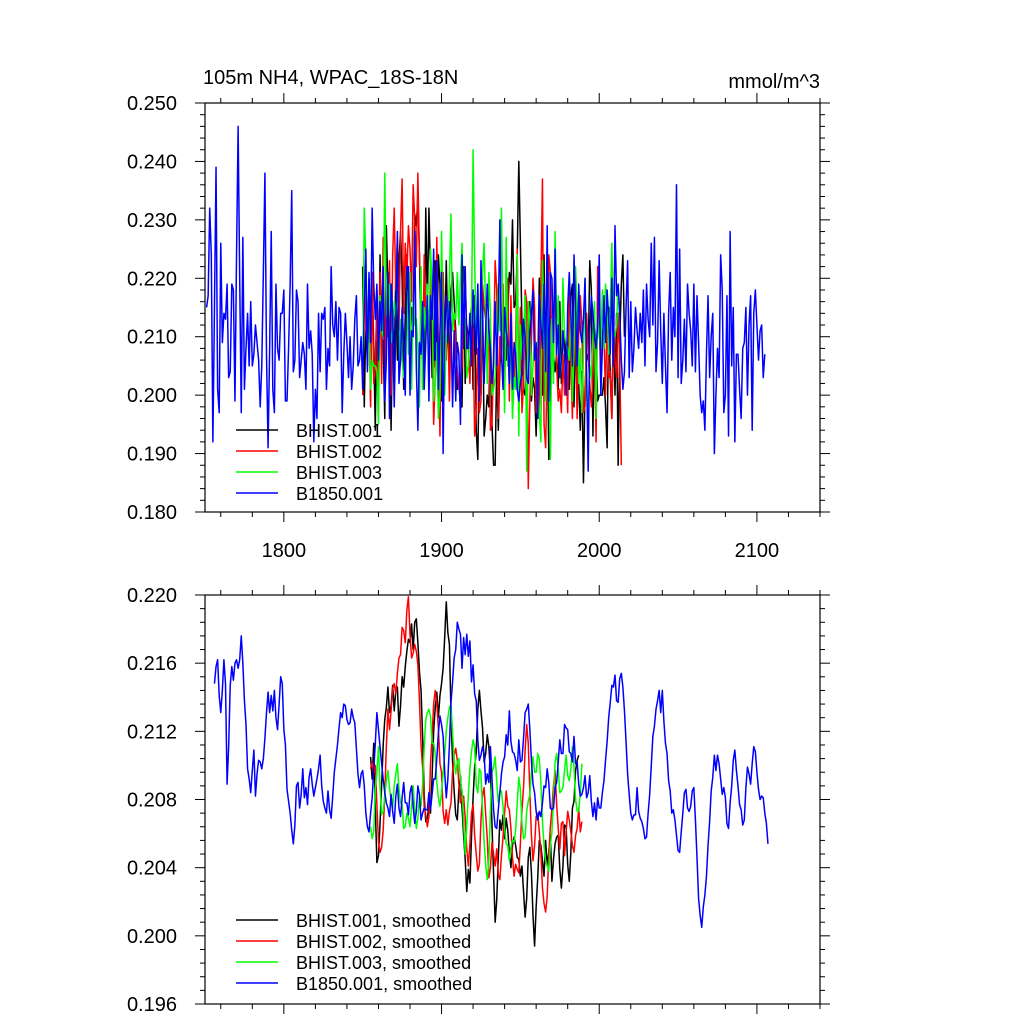 This screenshot has height=1024, width=1024. I want to click on top-legend-label-1: BHIST.001, so click(339, 431).